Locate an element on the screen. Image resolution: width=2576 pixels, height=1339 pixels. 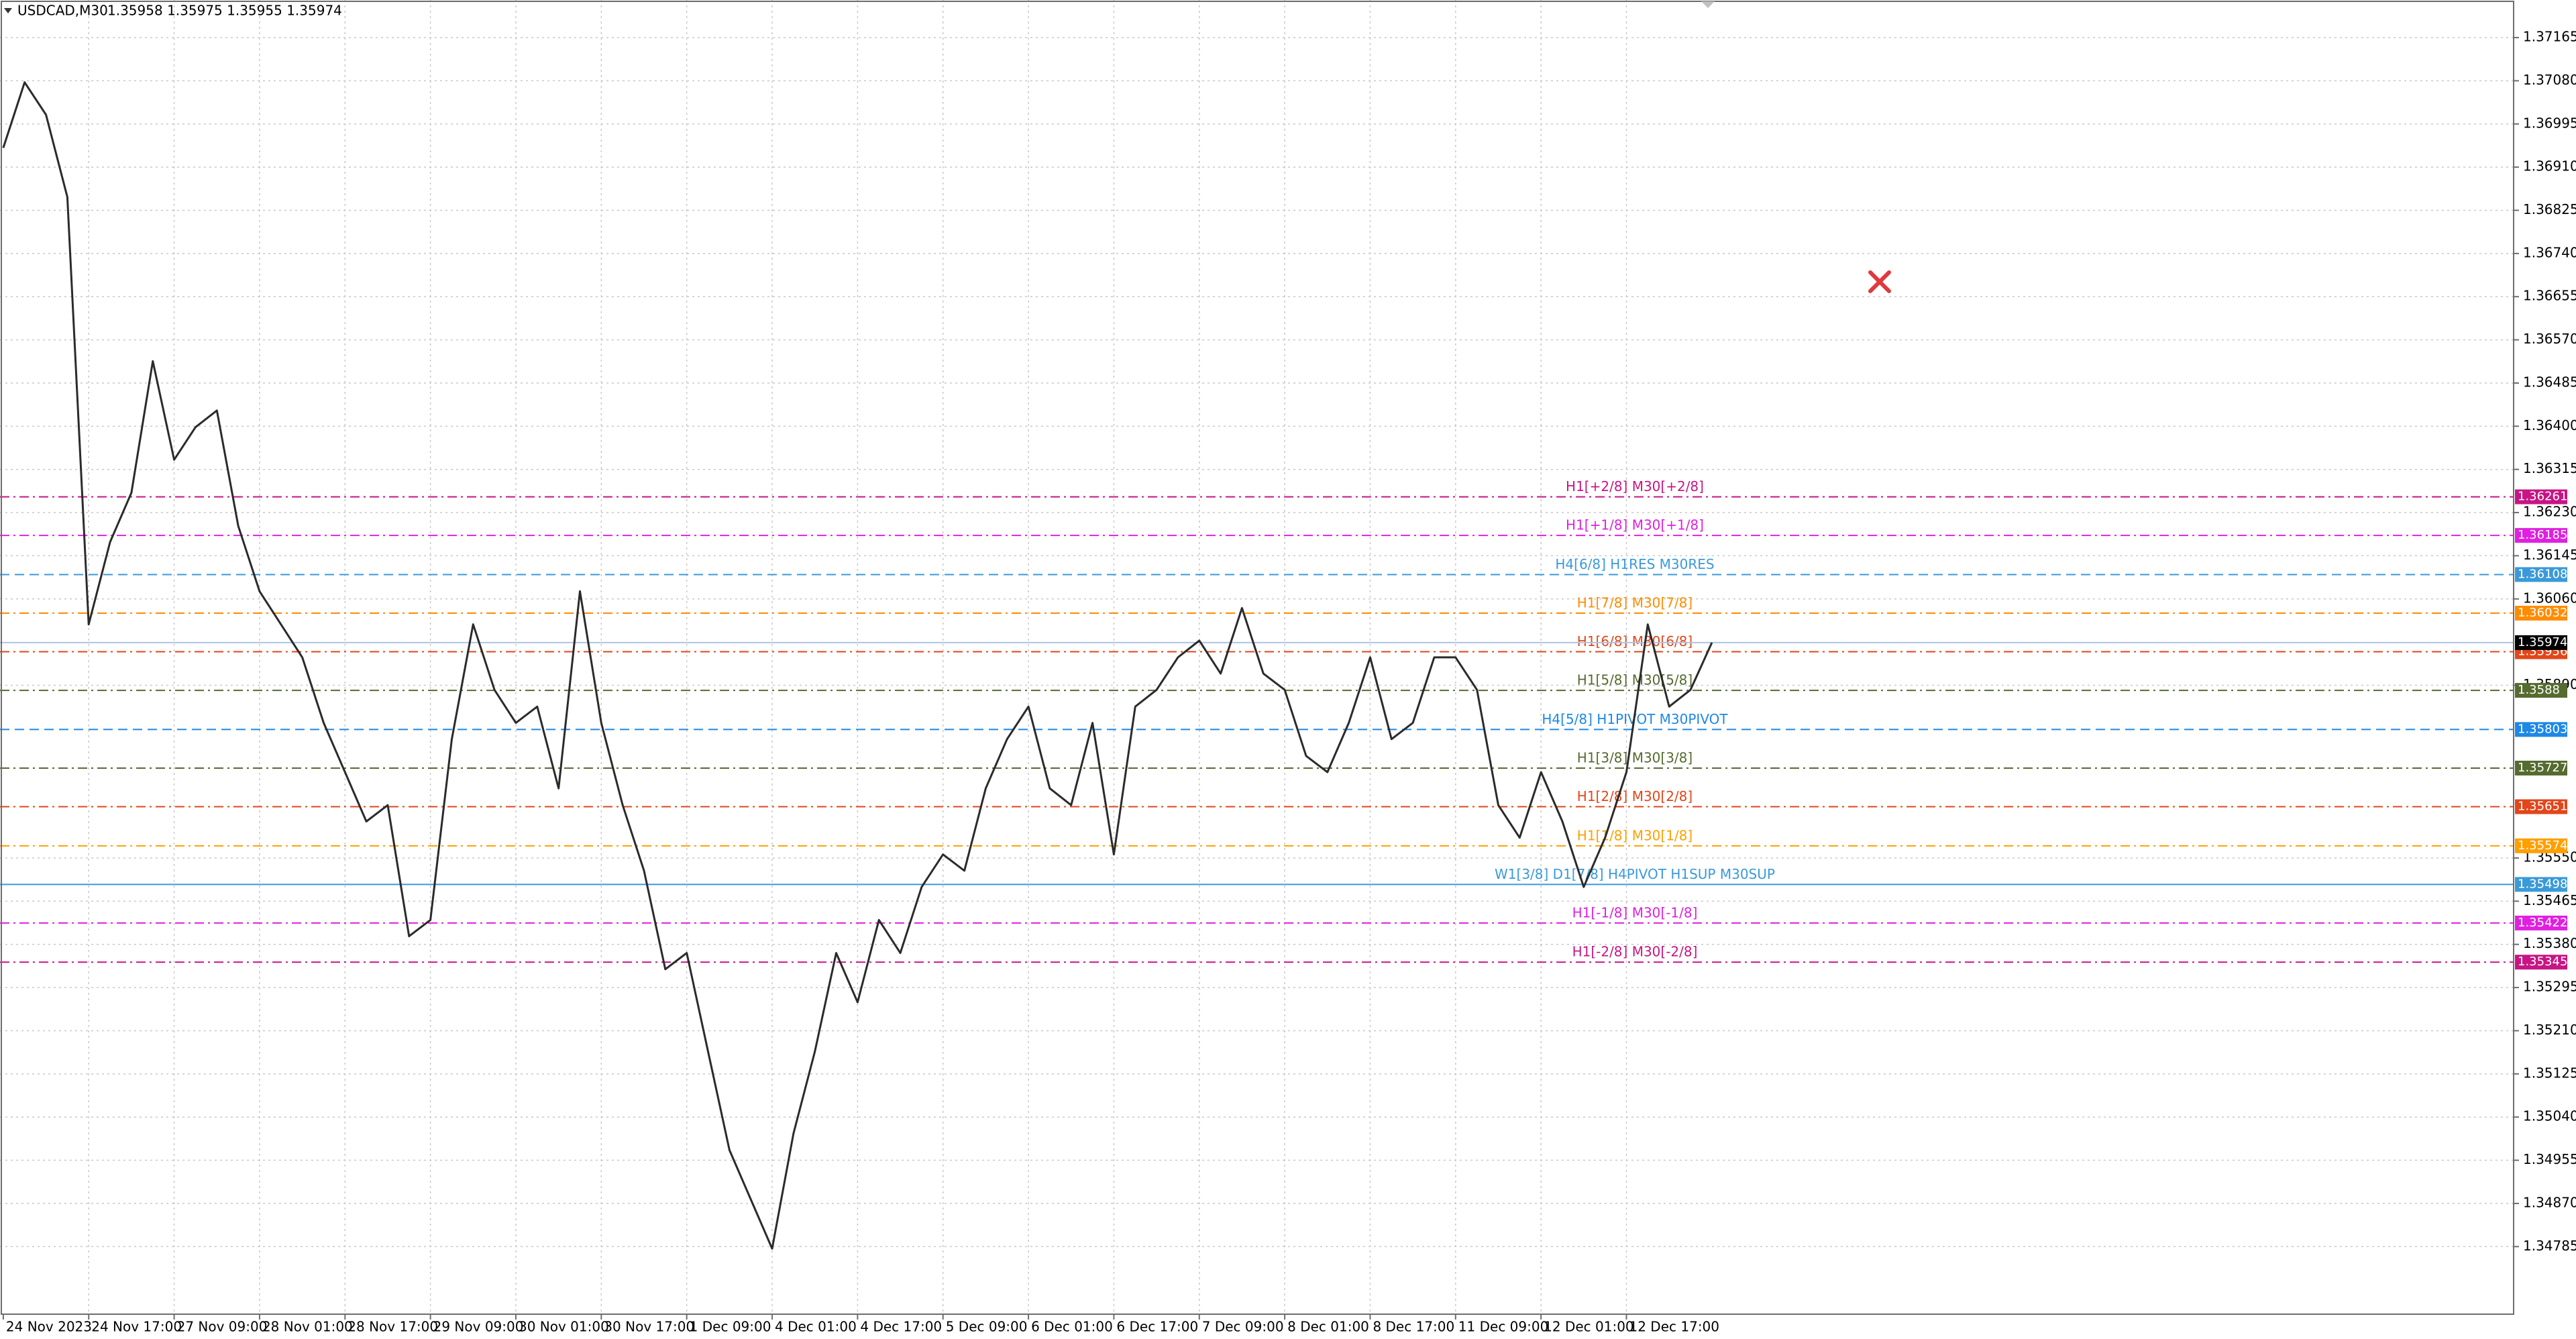
y-tick-label: 1.37080 is located at coordinates (2549, 80).